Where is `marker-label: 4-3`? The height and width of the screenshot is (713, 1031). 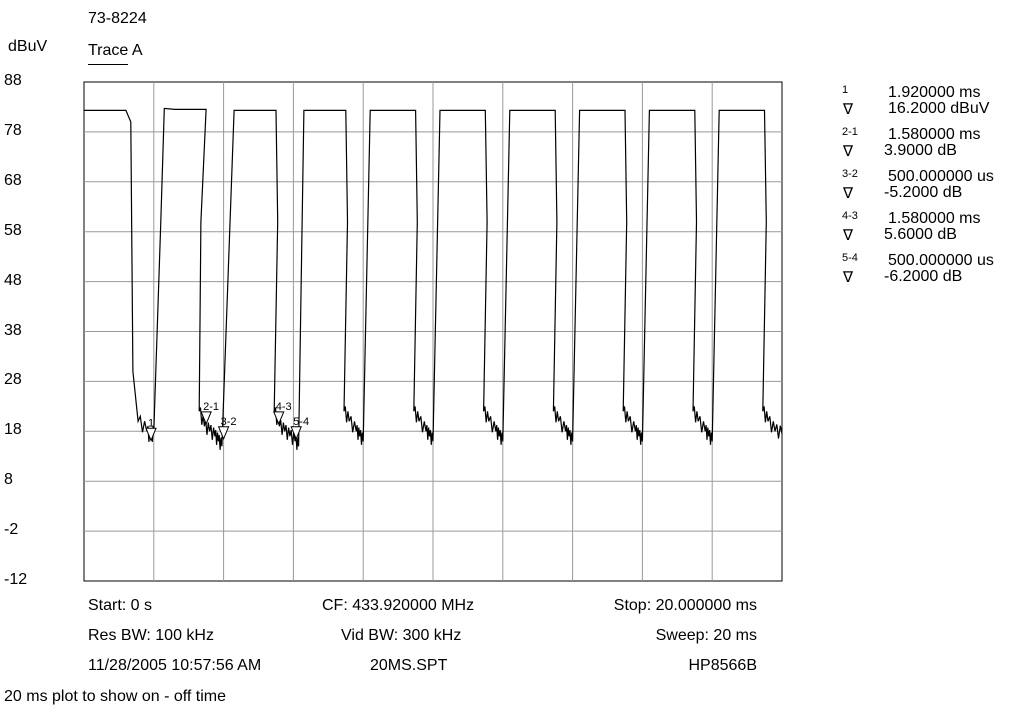 marker-label: 4-3 is located at coordinates (284, 407).